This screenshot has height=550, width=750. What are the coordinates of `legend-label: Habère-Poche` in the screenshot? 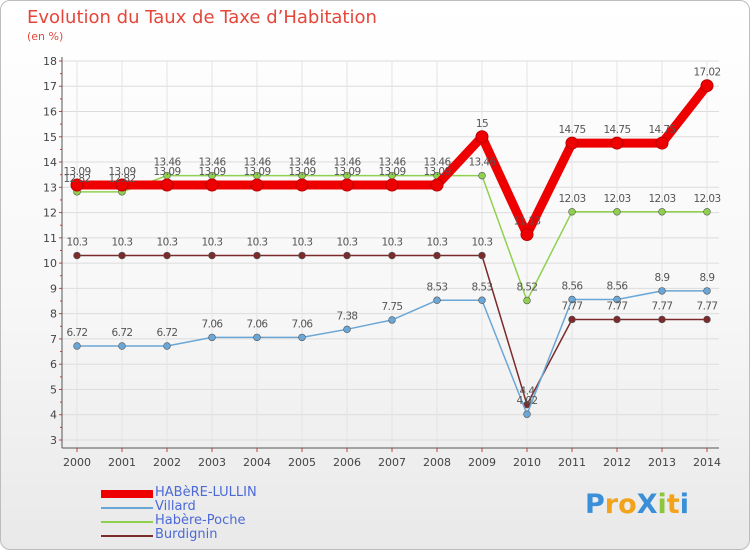 It's located at (200, 520).